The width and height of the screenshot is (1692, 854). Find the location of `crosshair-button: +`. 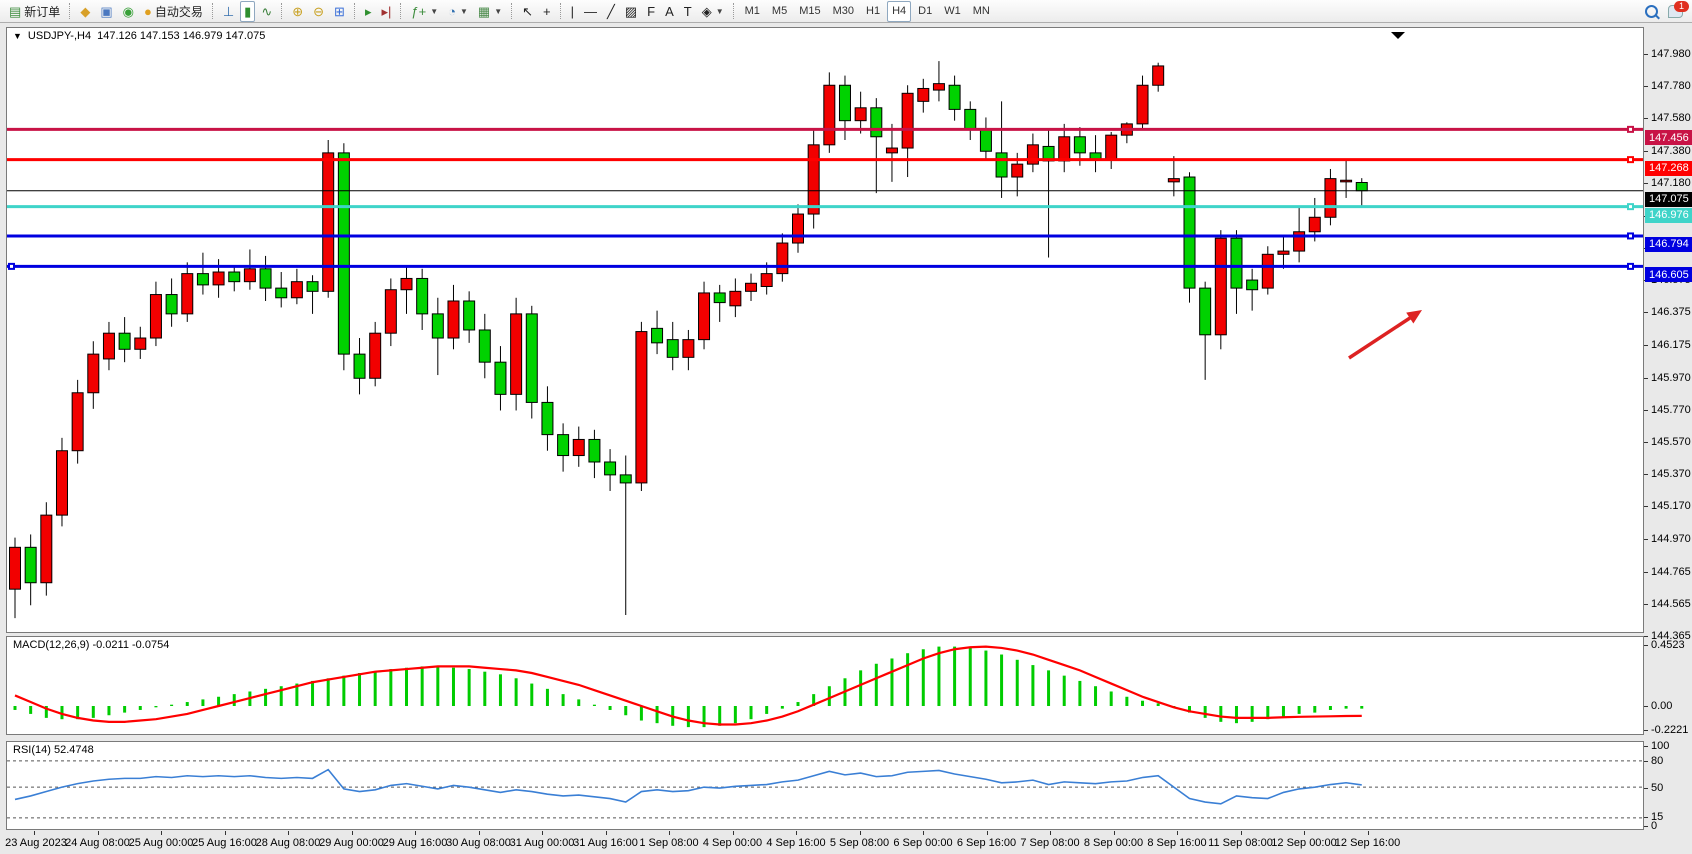

crosshair-button: + is located at coordinates (547, 11).